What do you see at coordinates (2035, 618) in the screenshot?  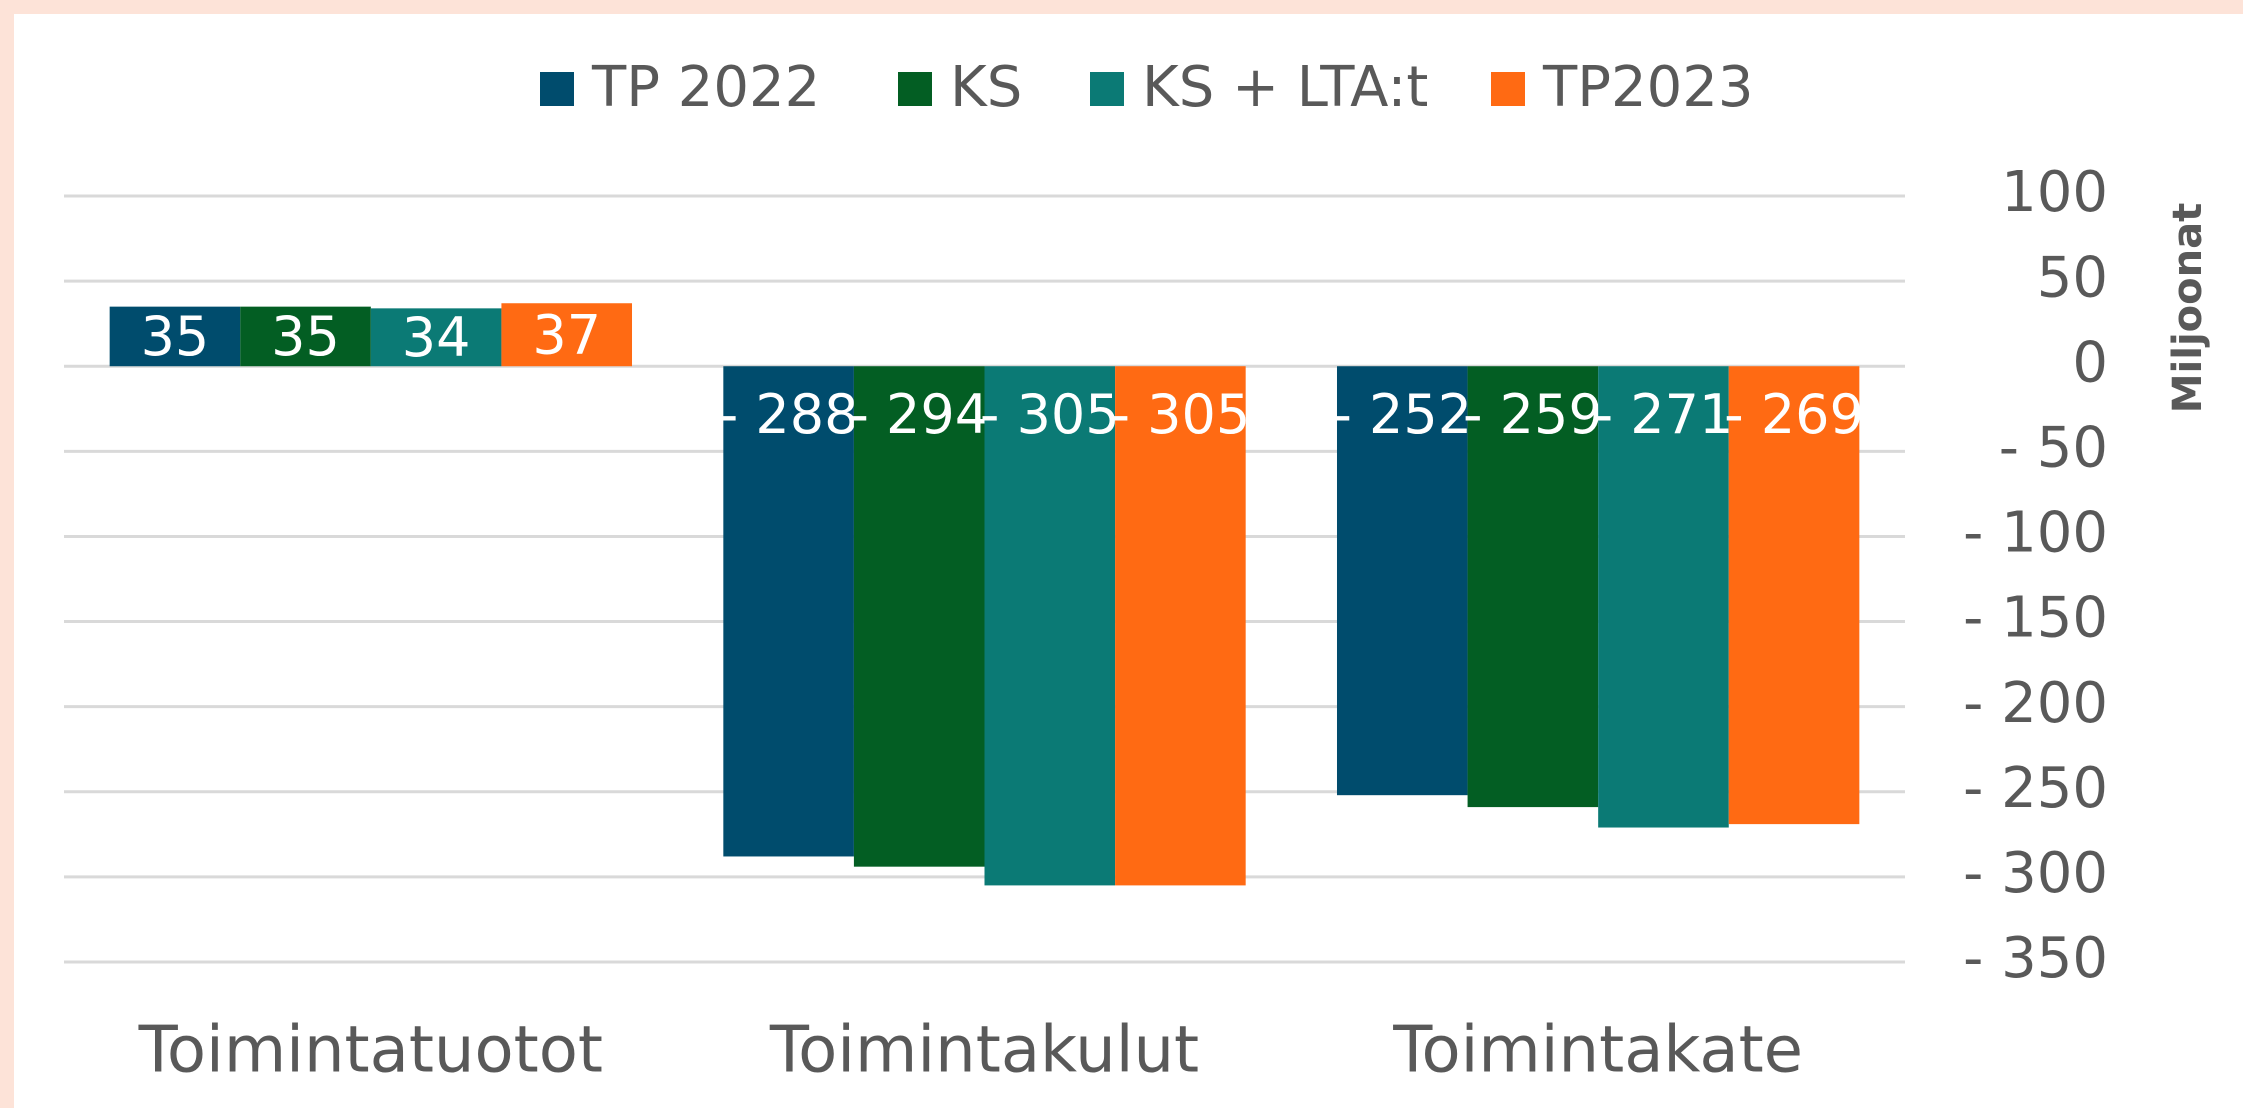 I see `y-tick-label: - 150` at bounding box center [2035, 618].